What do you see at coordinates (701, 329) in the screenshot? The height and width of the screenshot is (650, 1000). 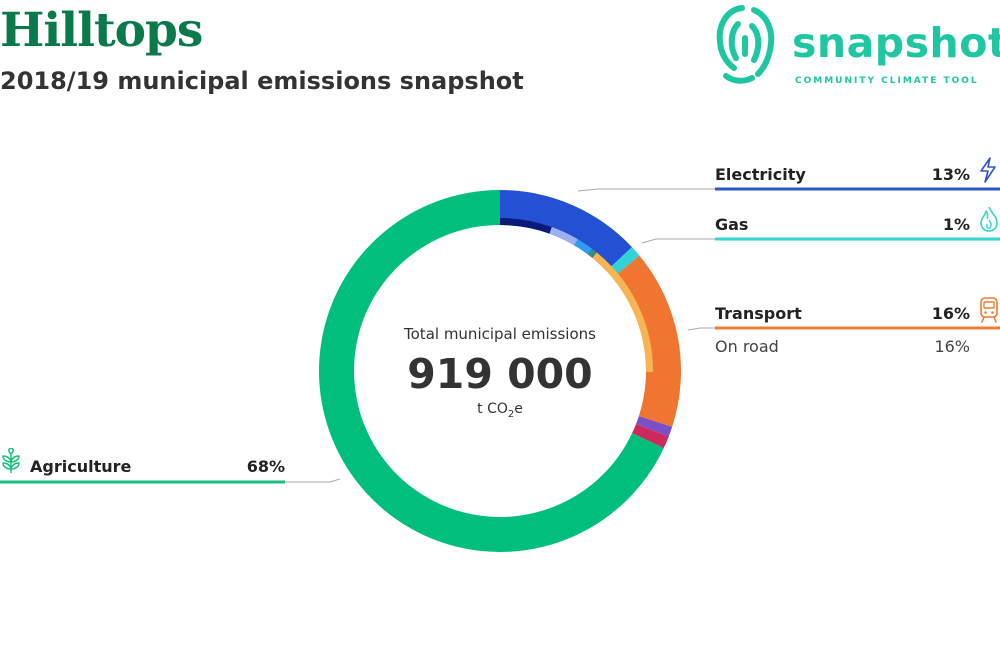 I see `leader-line-transport` at bounding box center [701, 329].